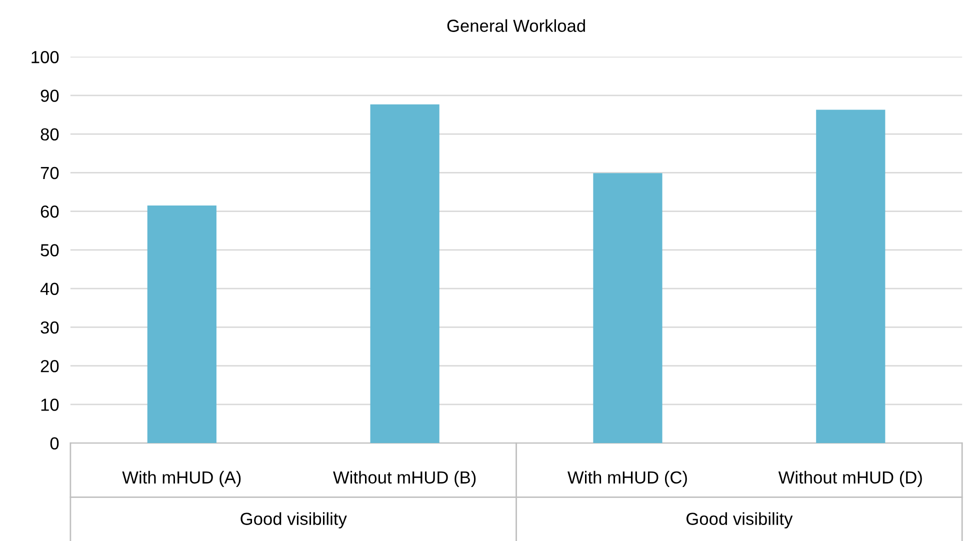 This screenshot has height=541, width=965. What do you see at coordinates (50, 404) in the screenshot?
I see `y-tick-label: 10` at bounding box center [50, 404].